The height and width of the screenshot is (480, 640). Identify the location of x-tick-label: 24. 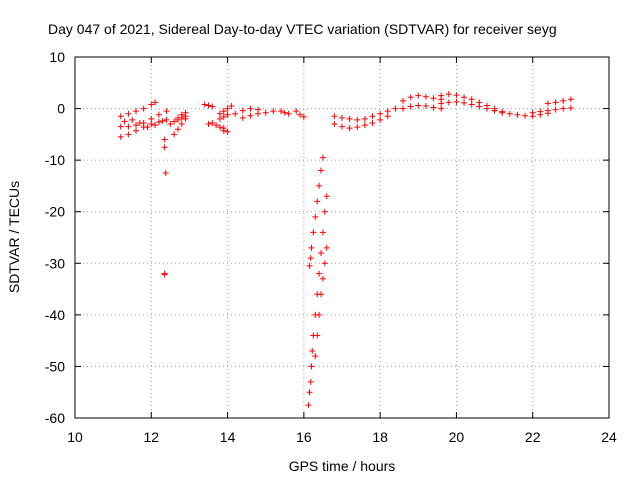
(609, 437).